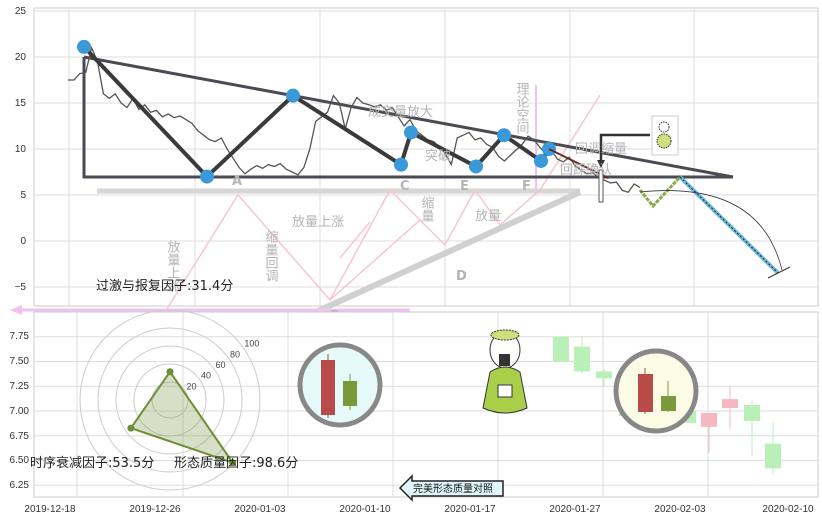 Image resolution: width=822 pixels, height=521 pixels. Describe the element at coordinates (586, 170) in the screenshot. I see `annotation: 回踩确认` at that location.